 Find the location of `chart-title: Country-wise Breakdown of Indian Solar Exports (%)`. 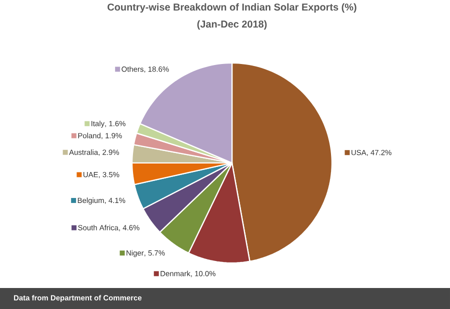

chart-title: Country-wise Breakdown of Indian Solar Exports (%) is located at coordinates (232, 8).